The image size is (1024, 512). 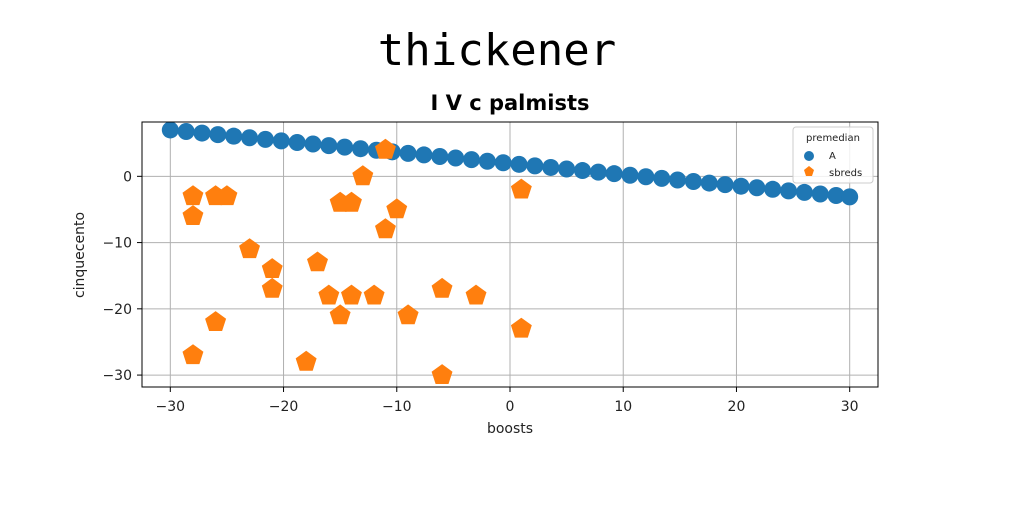 I want to click on legend-label-a: A, so click(x=832, y=156).